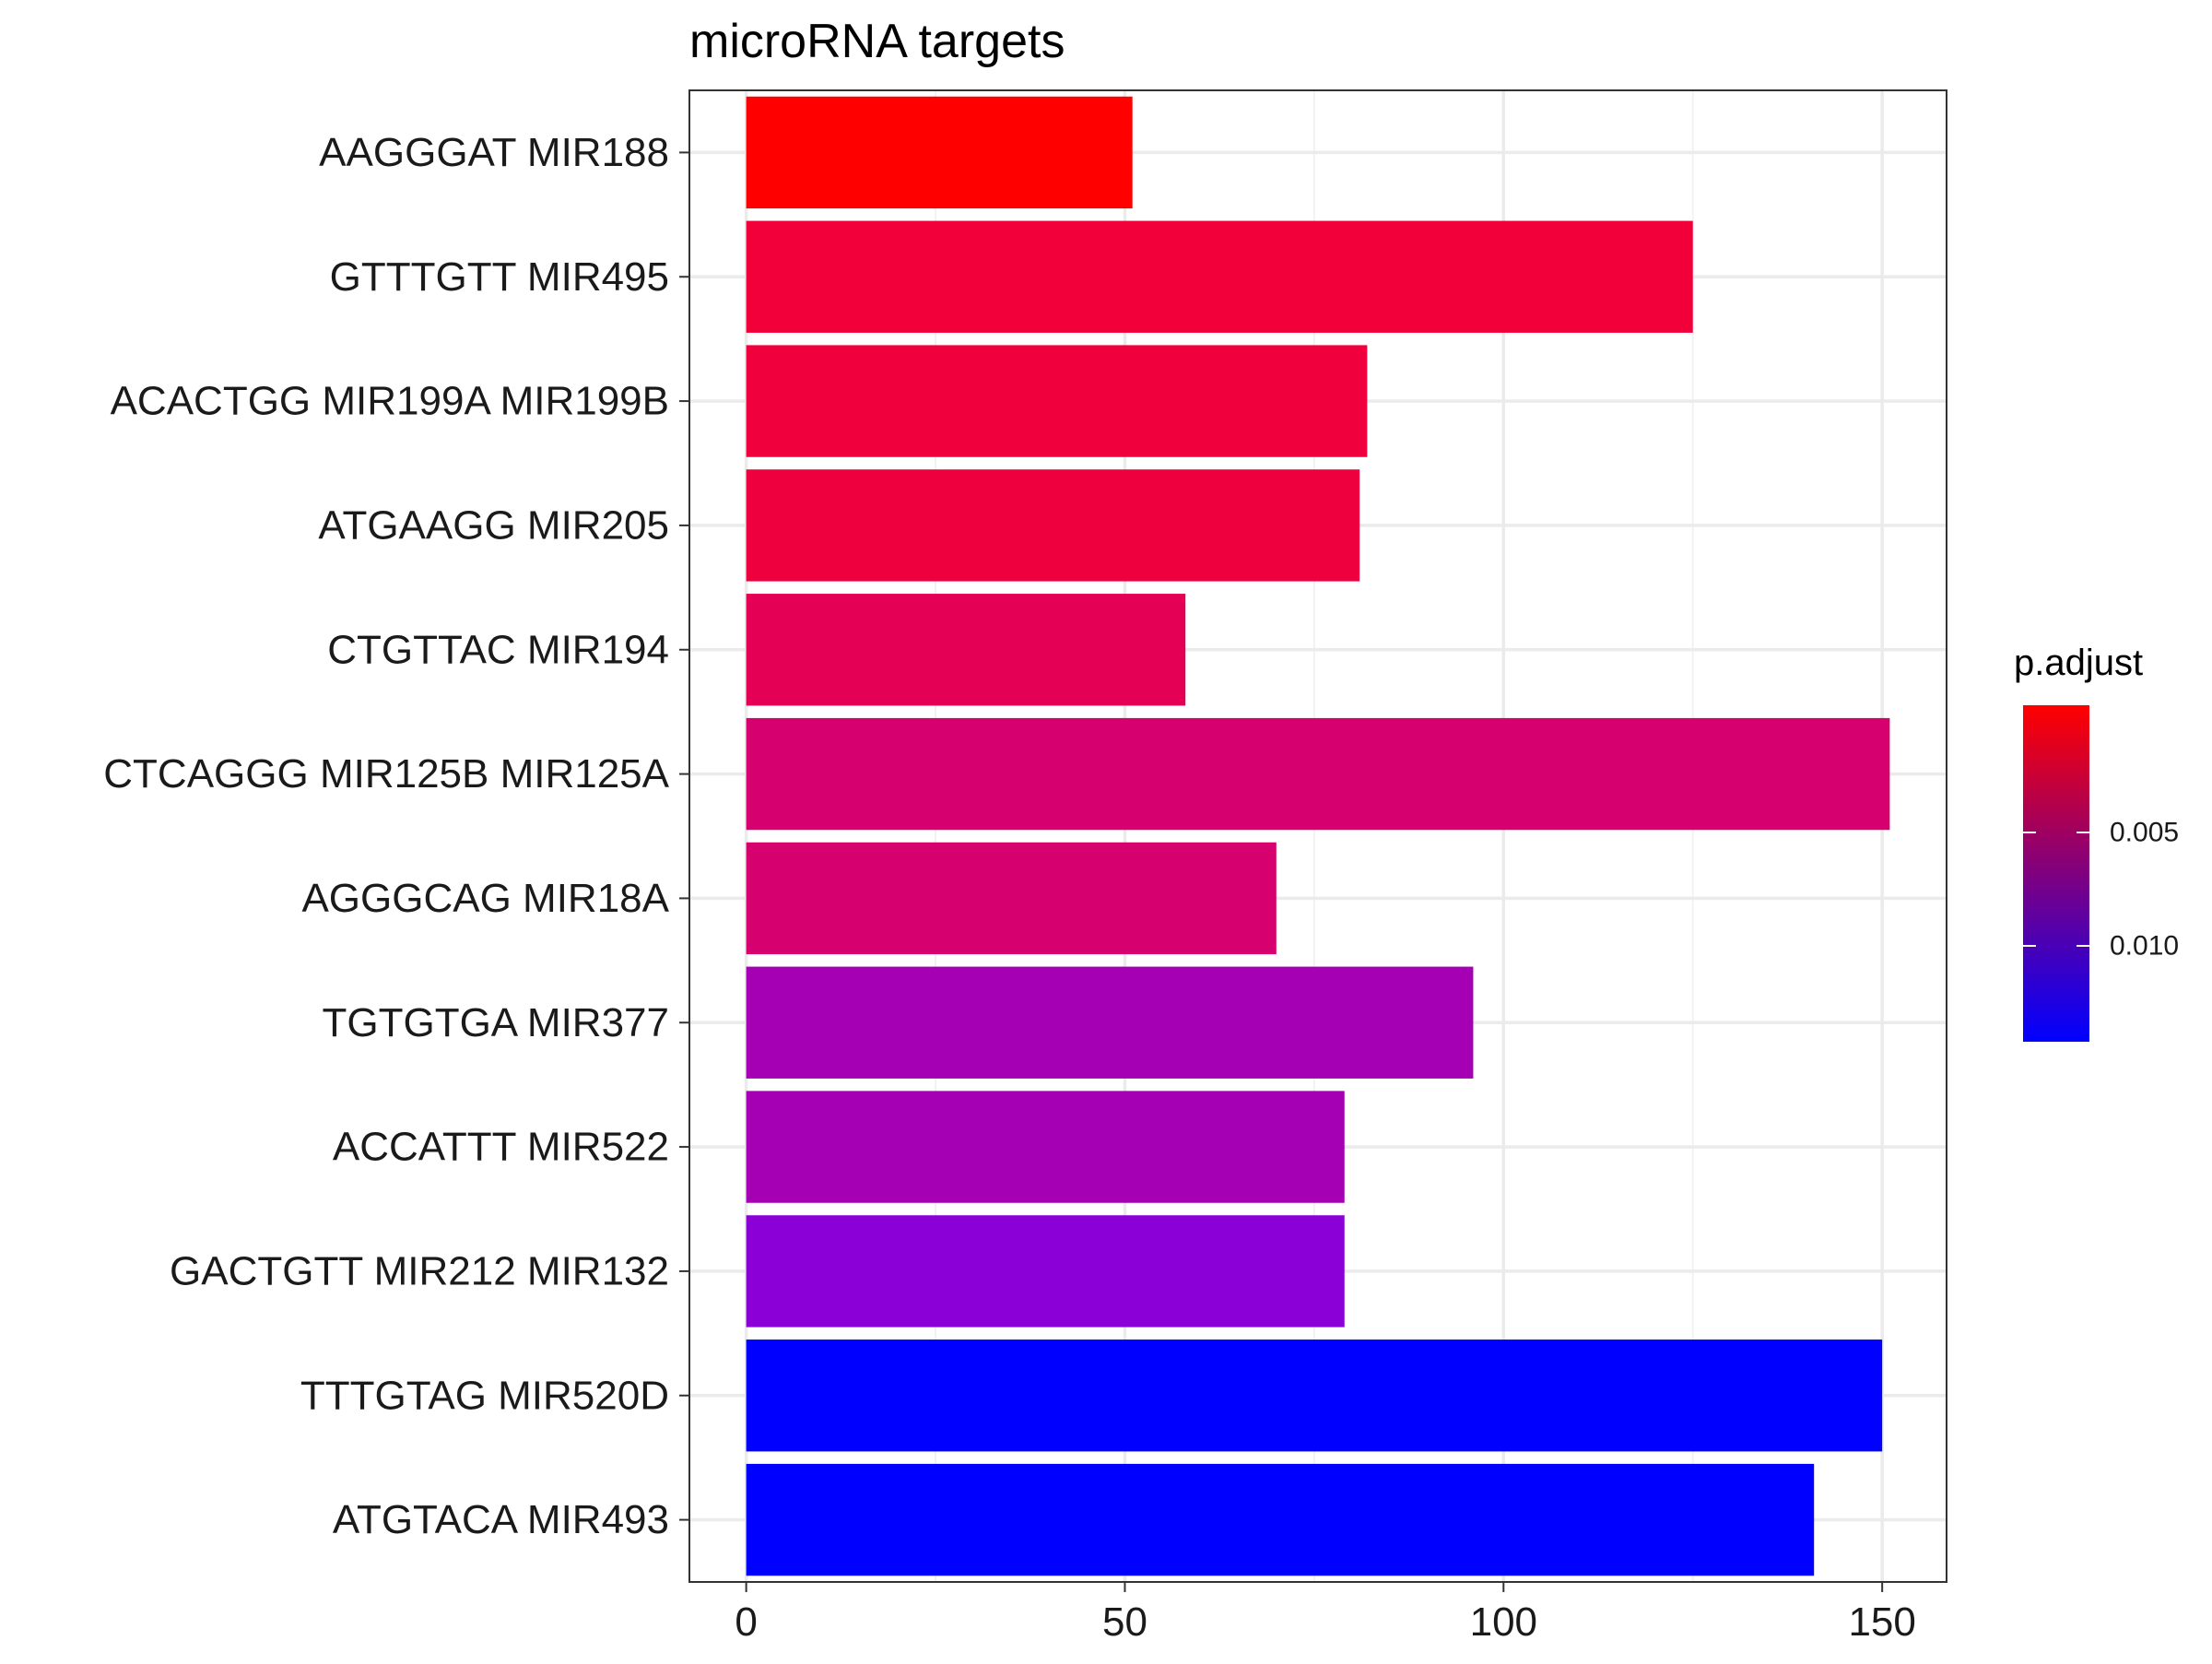 The image size is (2212, 1664). What do you see at coordinates (501, 1519) in the screenshot?
I see `y-tick-label: ATGTACA MIR493` at bounding box center [501, 1519].